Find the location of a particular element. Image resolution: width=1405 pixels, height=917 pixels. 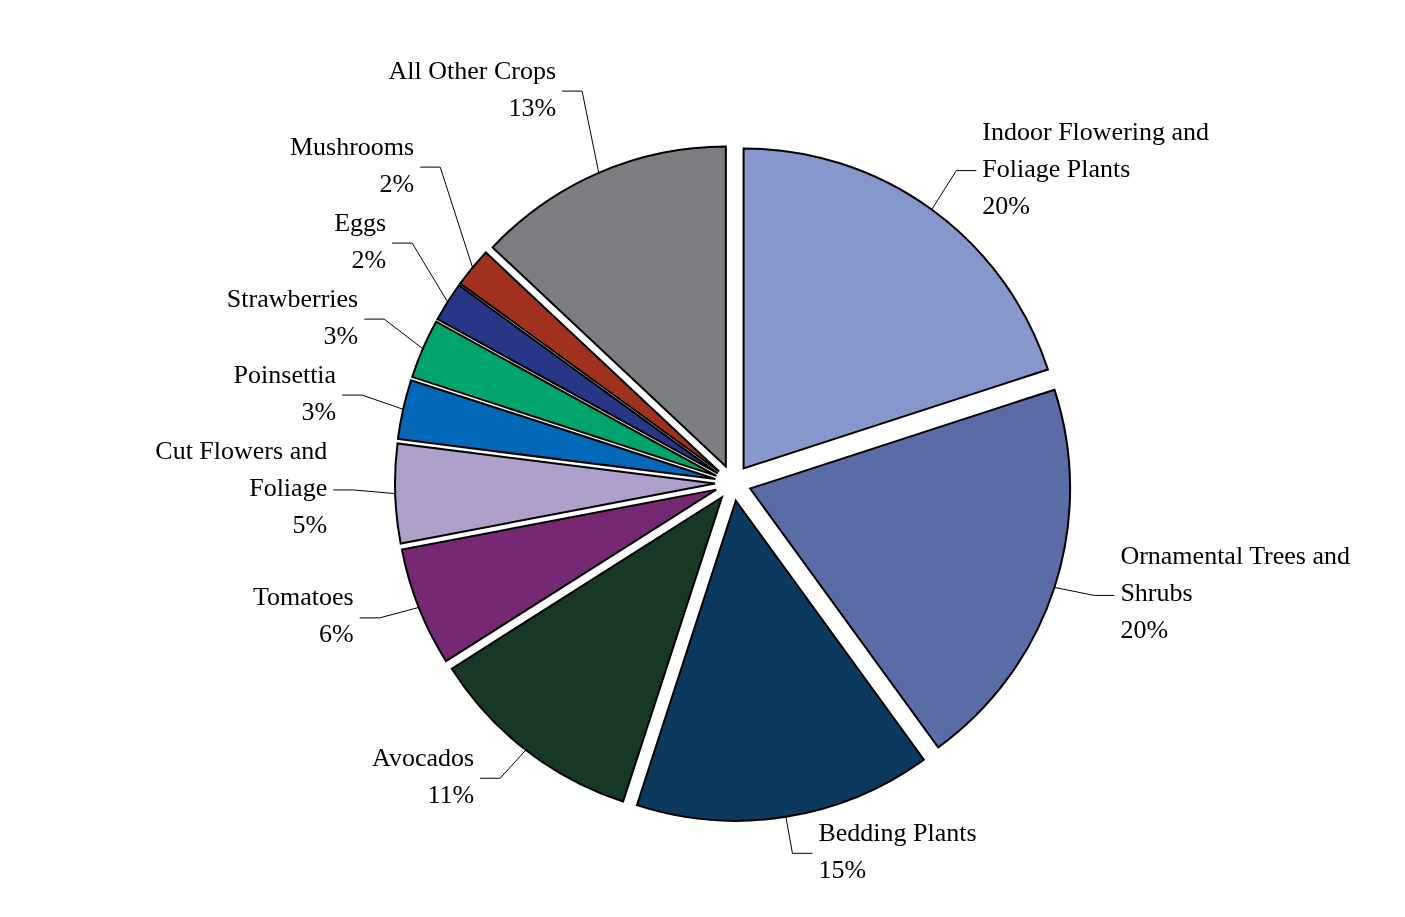

slice-label: Ornamental Trees and Shrubs is located at coordinates (1235, 574).